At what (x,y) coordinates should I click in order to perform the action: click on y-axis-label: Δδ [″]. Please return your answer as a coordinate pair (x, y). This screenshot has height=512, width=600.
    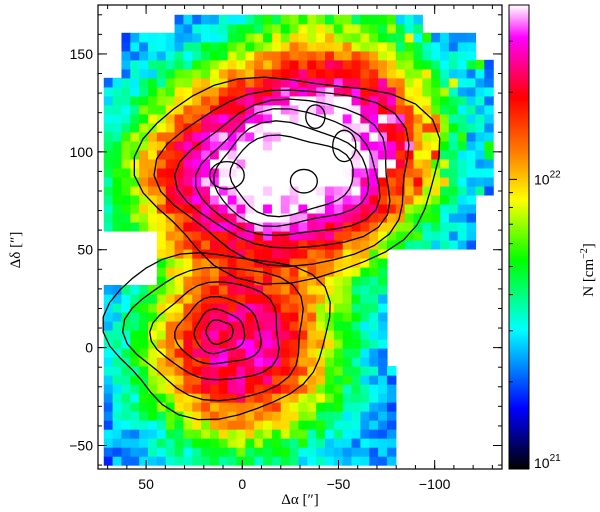
    Looking at the image, I should click on (16, 250).